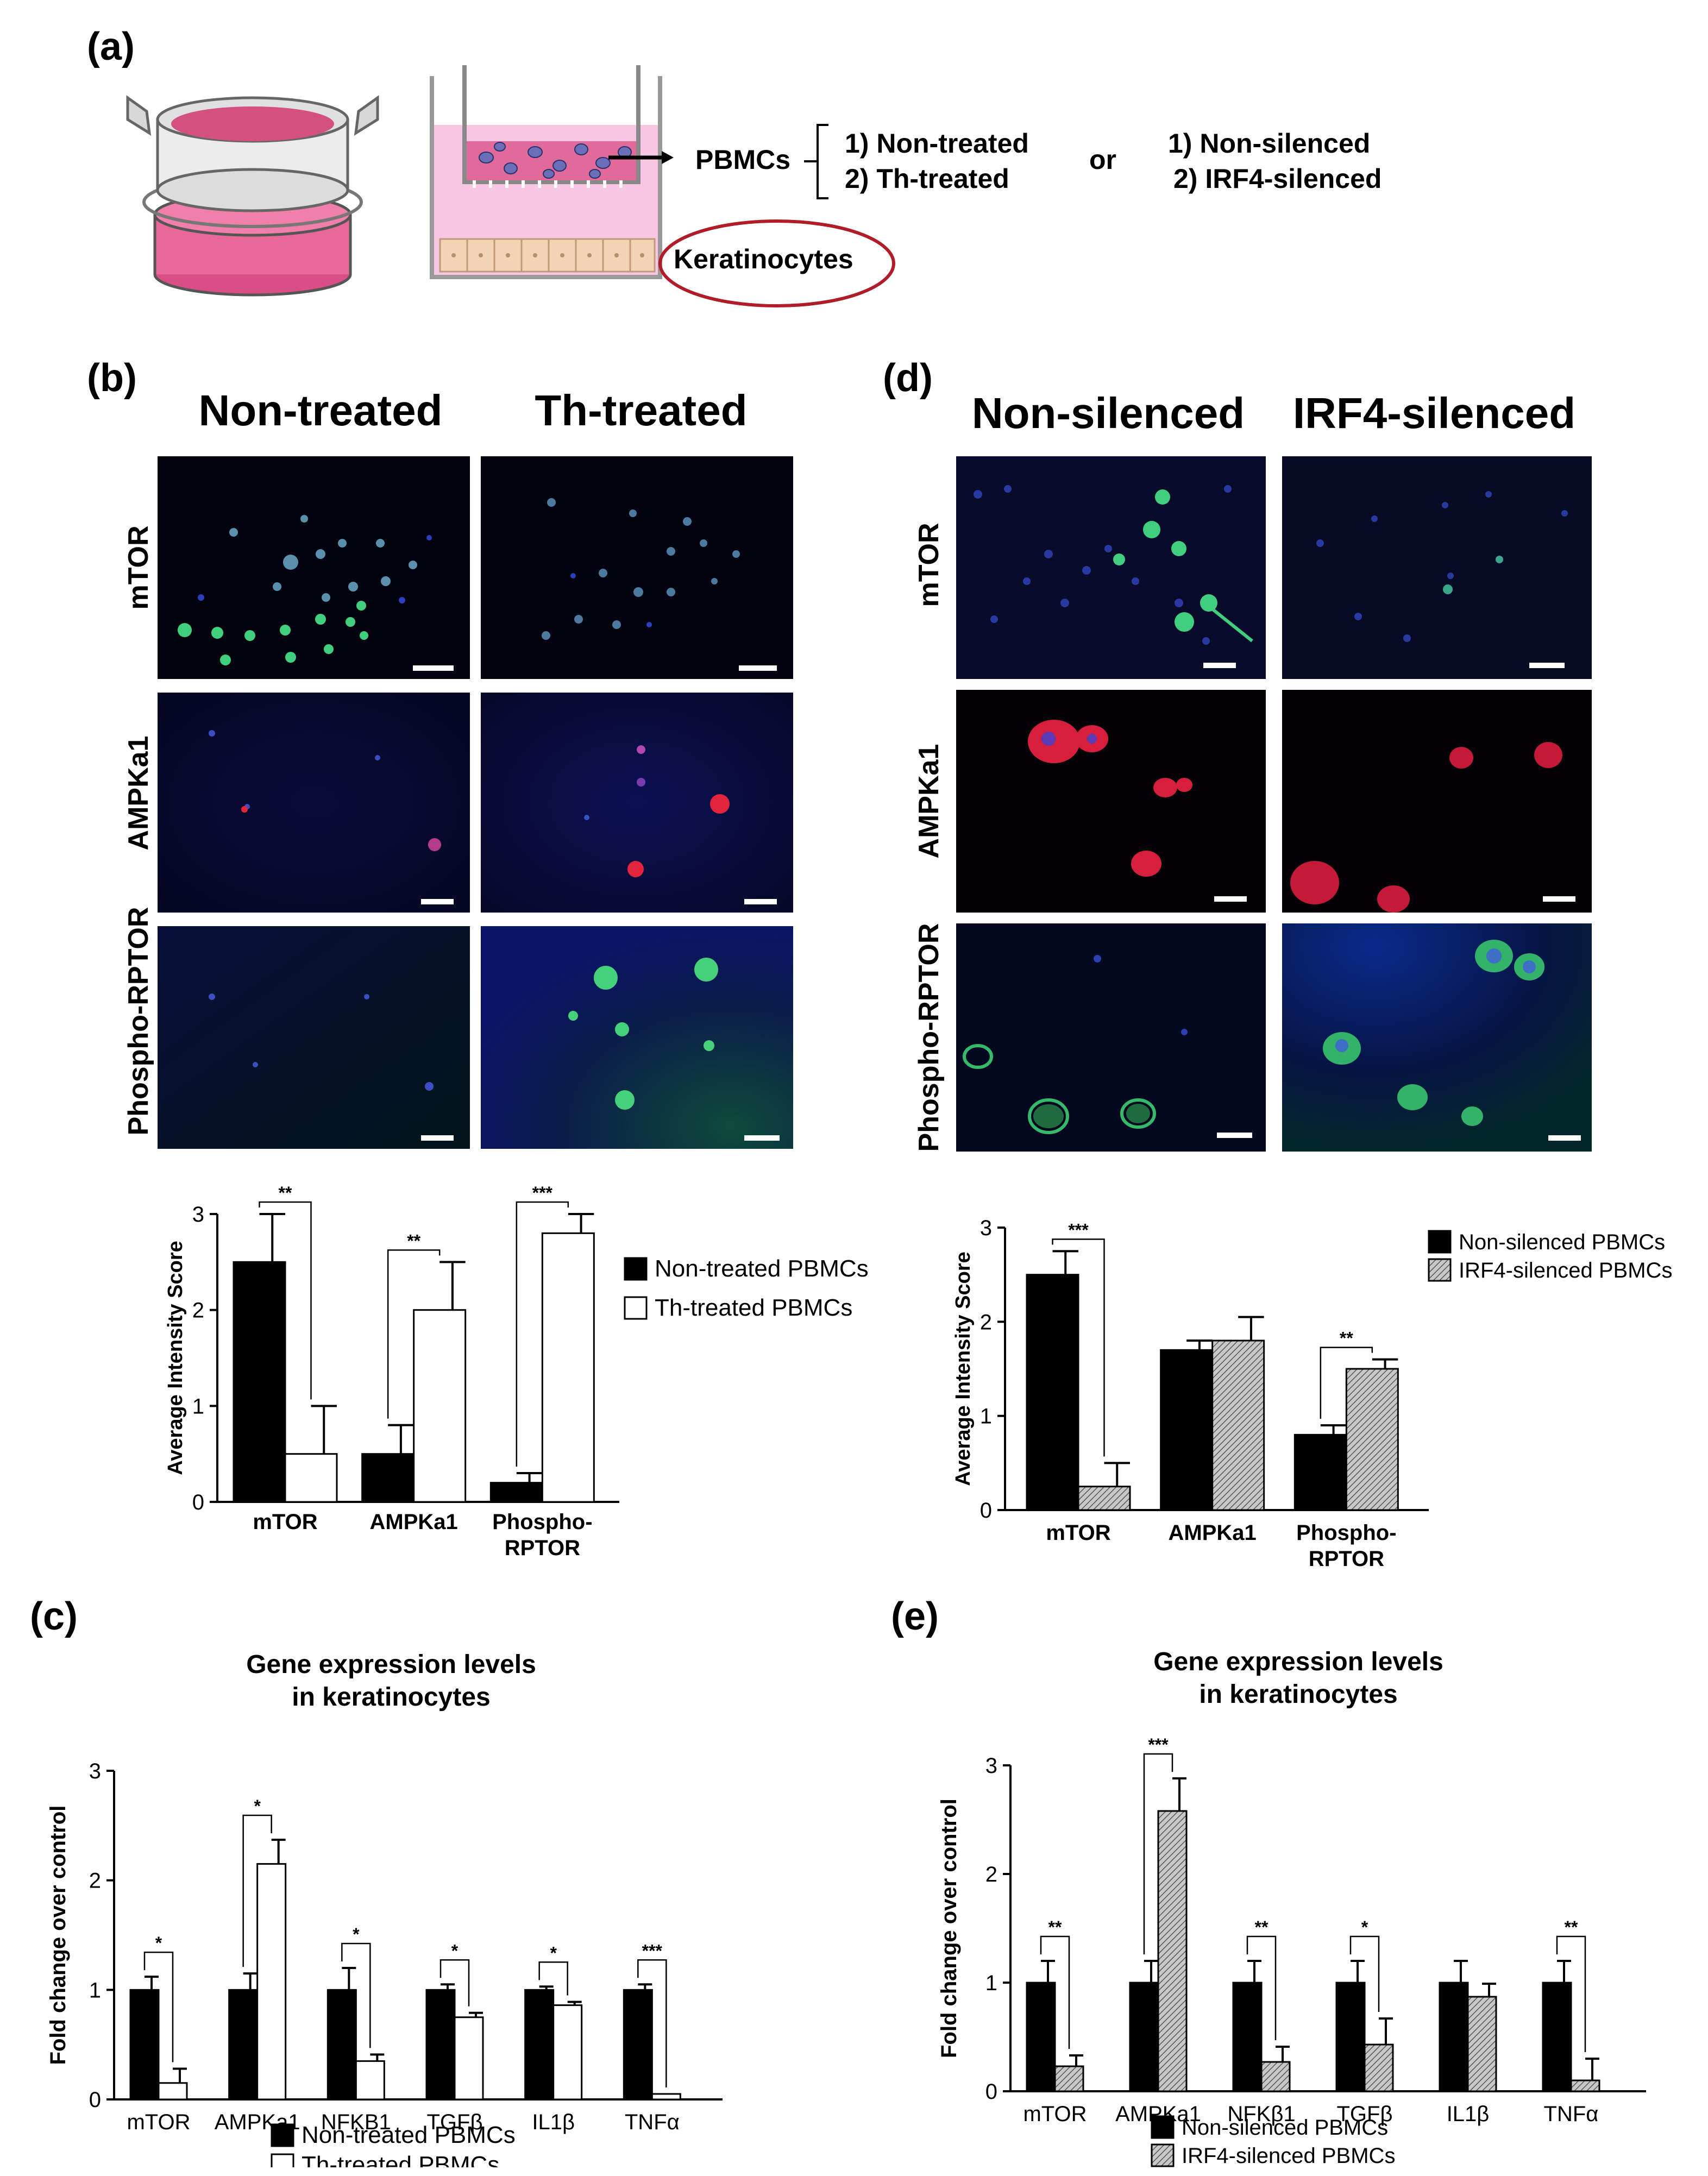 The image size is (1708, 2176). Describe the element at coordinates (320, 411) in the screenshot. I see `column-heading-non-treated: Non-treated` at that location.